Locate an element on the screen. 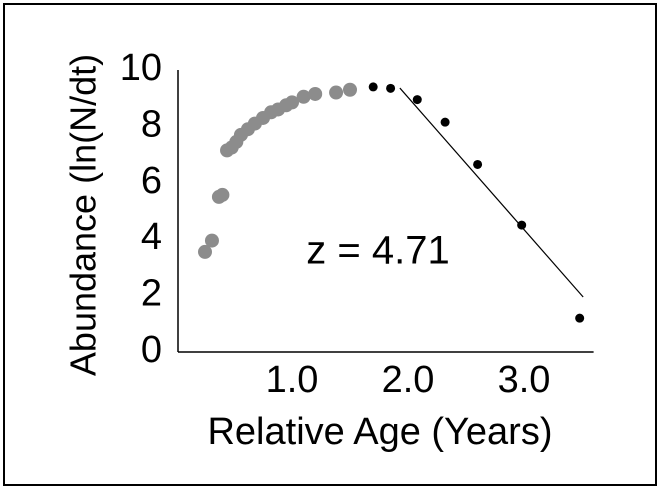  y-axis-label: Abundance (ln(N/dt) is located at coordinates (83, 215).